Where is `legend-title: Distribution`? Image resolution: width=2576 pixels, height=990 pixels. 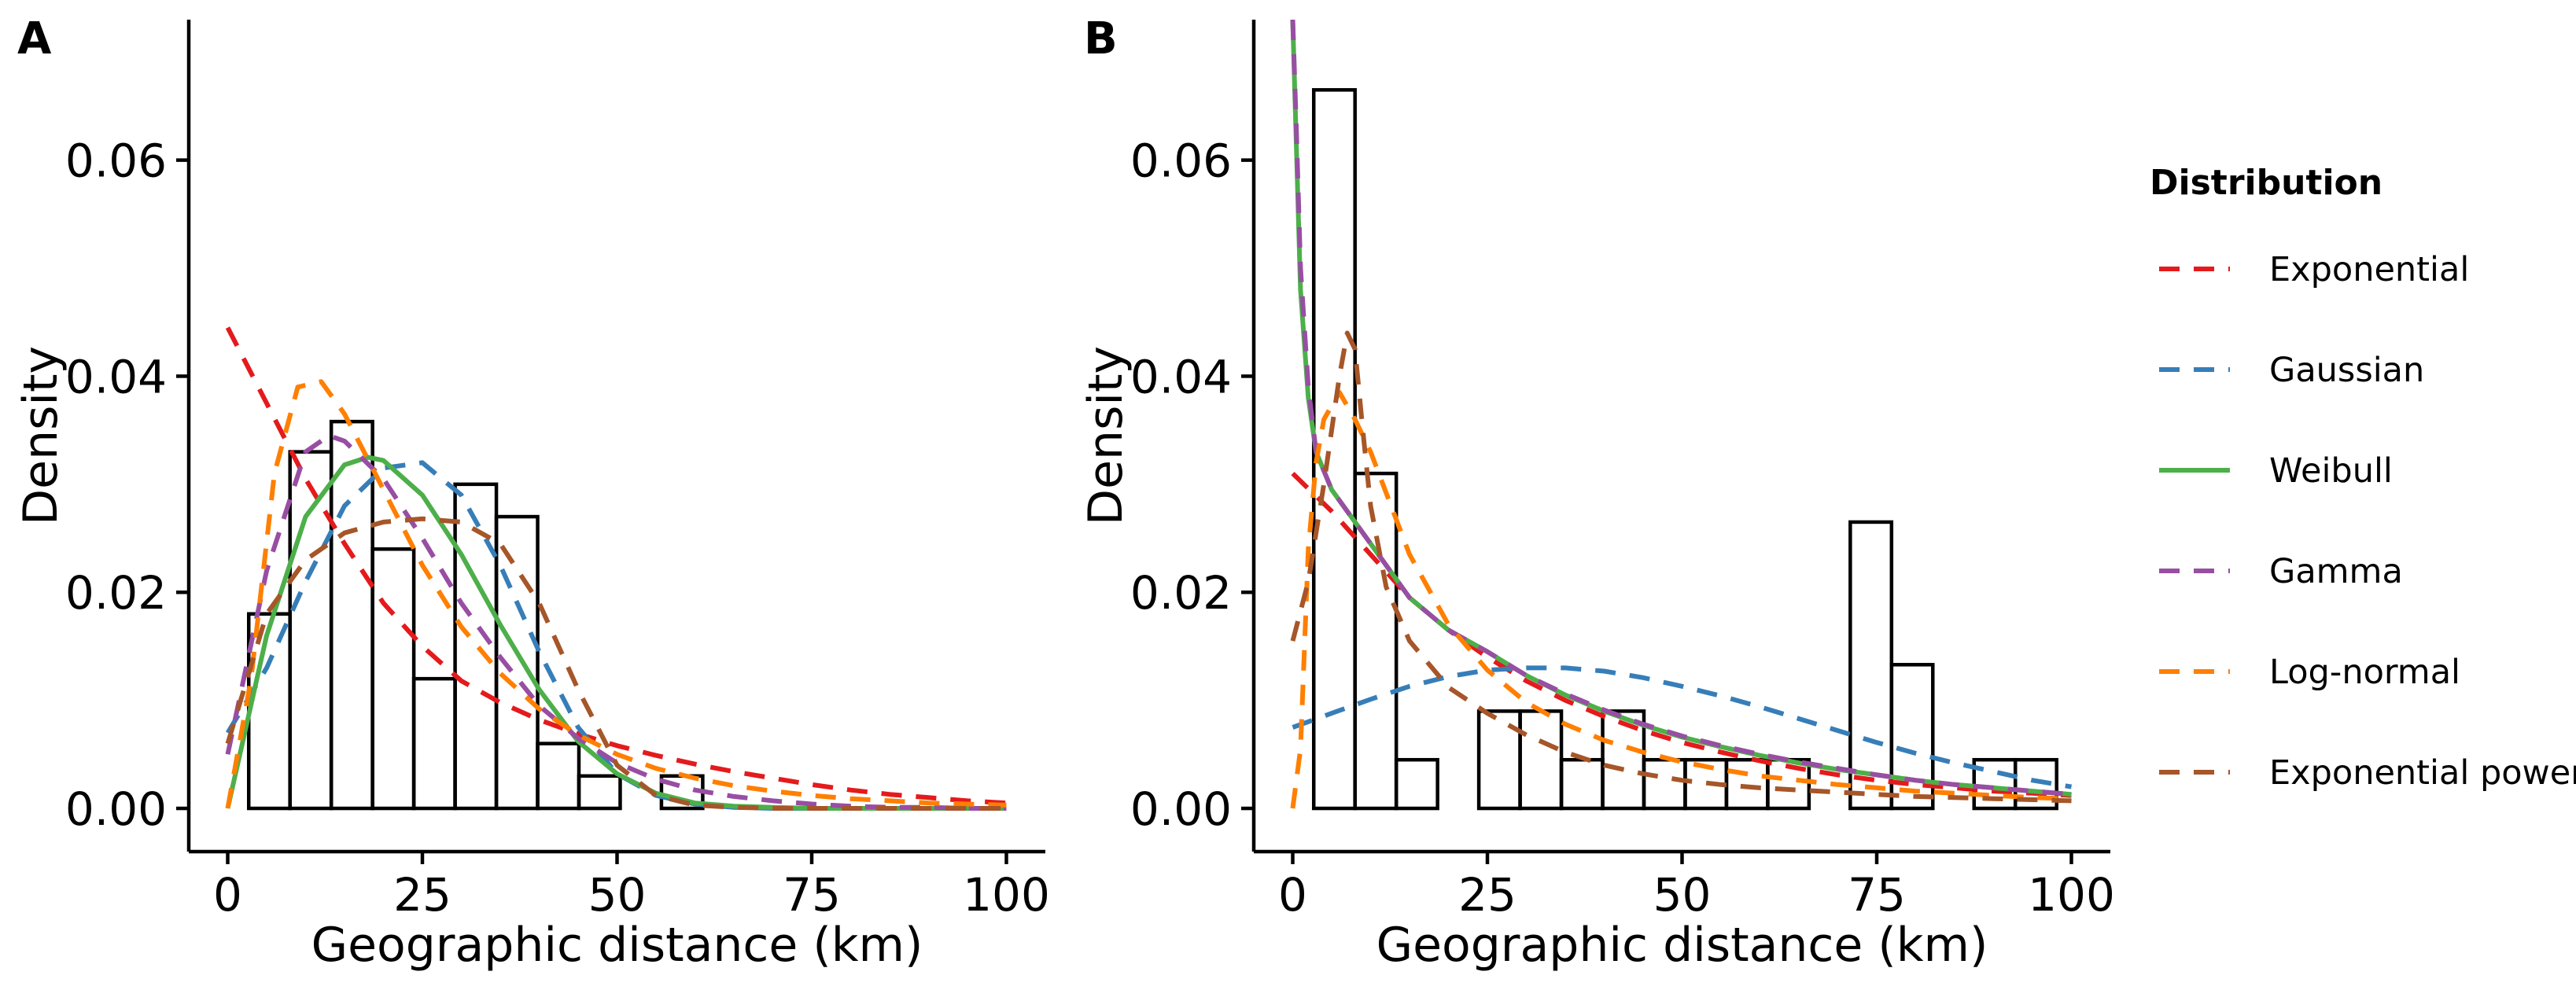
legend-title: Distribution is located at coordinates (2266, 183).